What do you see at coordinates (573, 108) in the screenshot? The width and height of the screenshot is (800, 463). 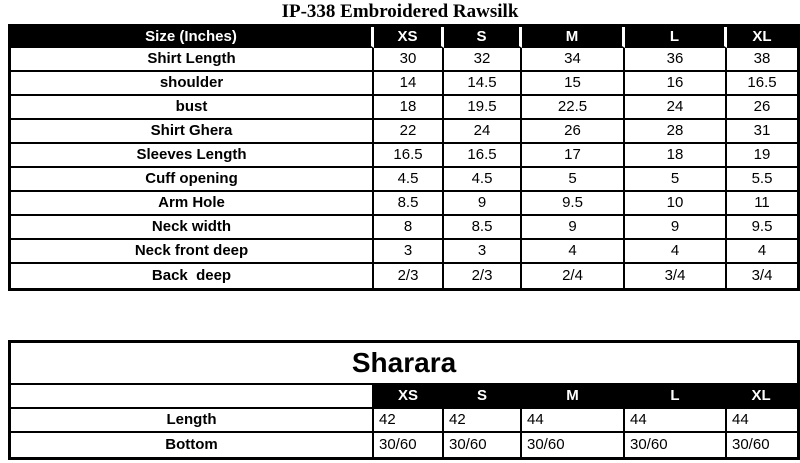 I see `value-cell: 22.5` at bounding box center [573, 108].